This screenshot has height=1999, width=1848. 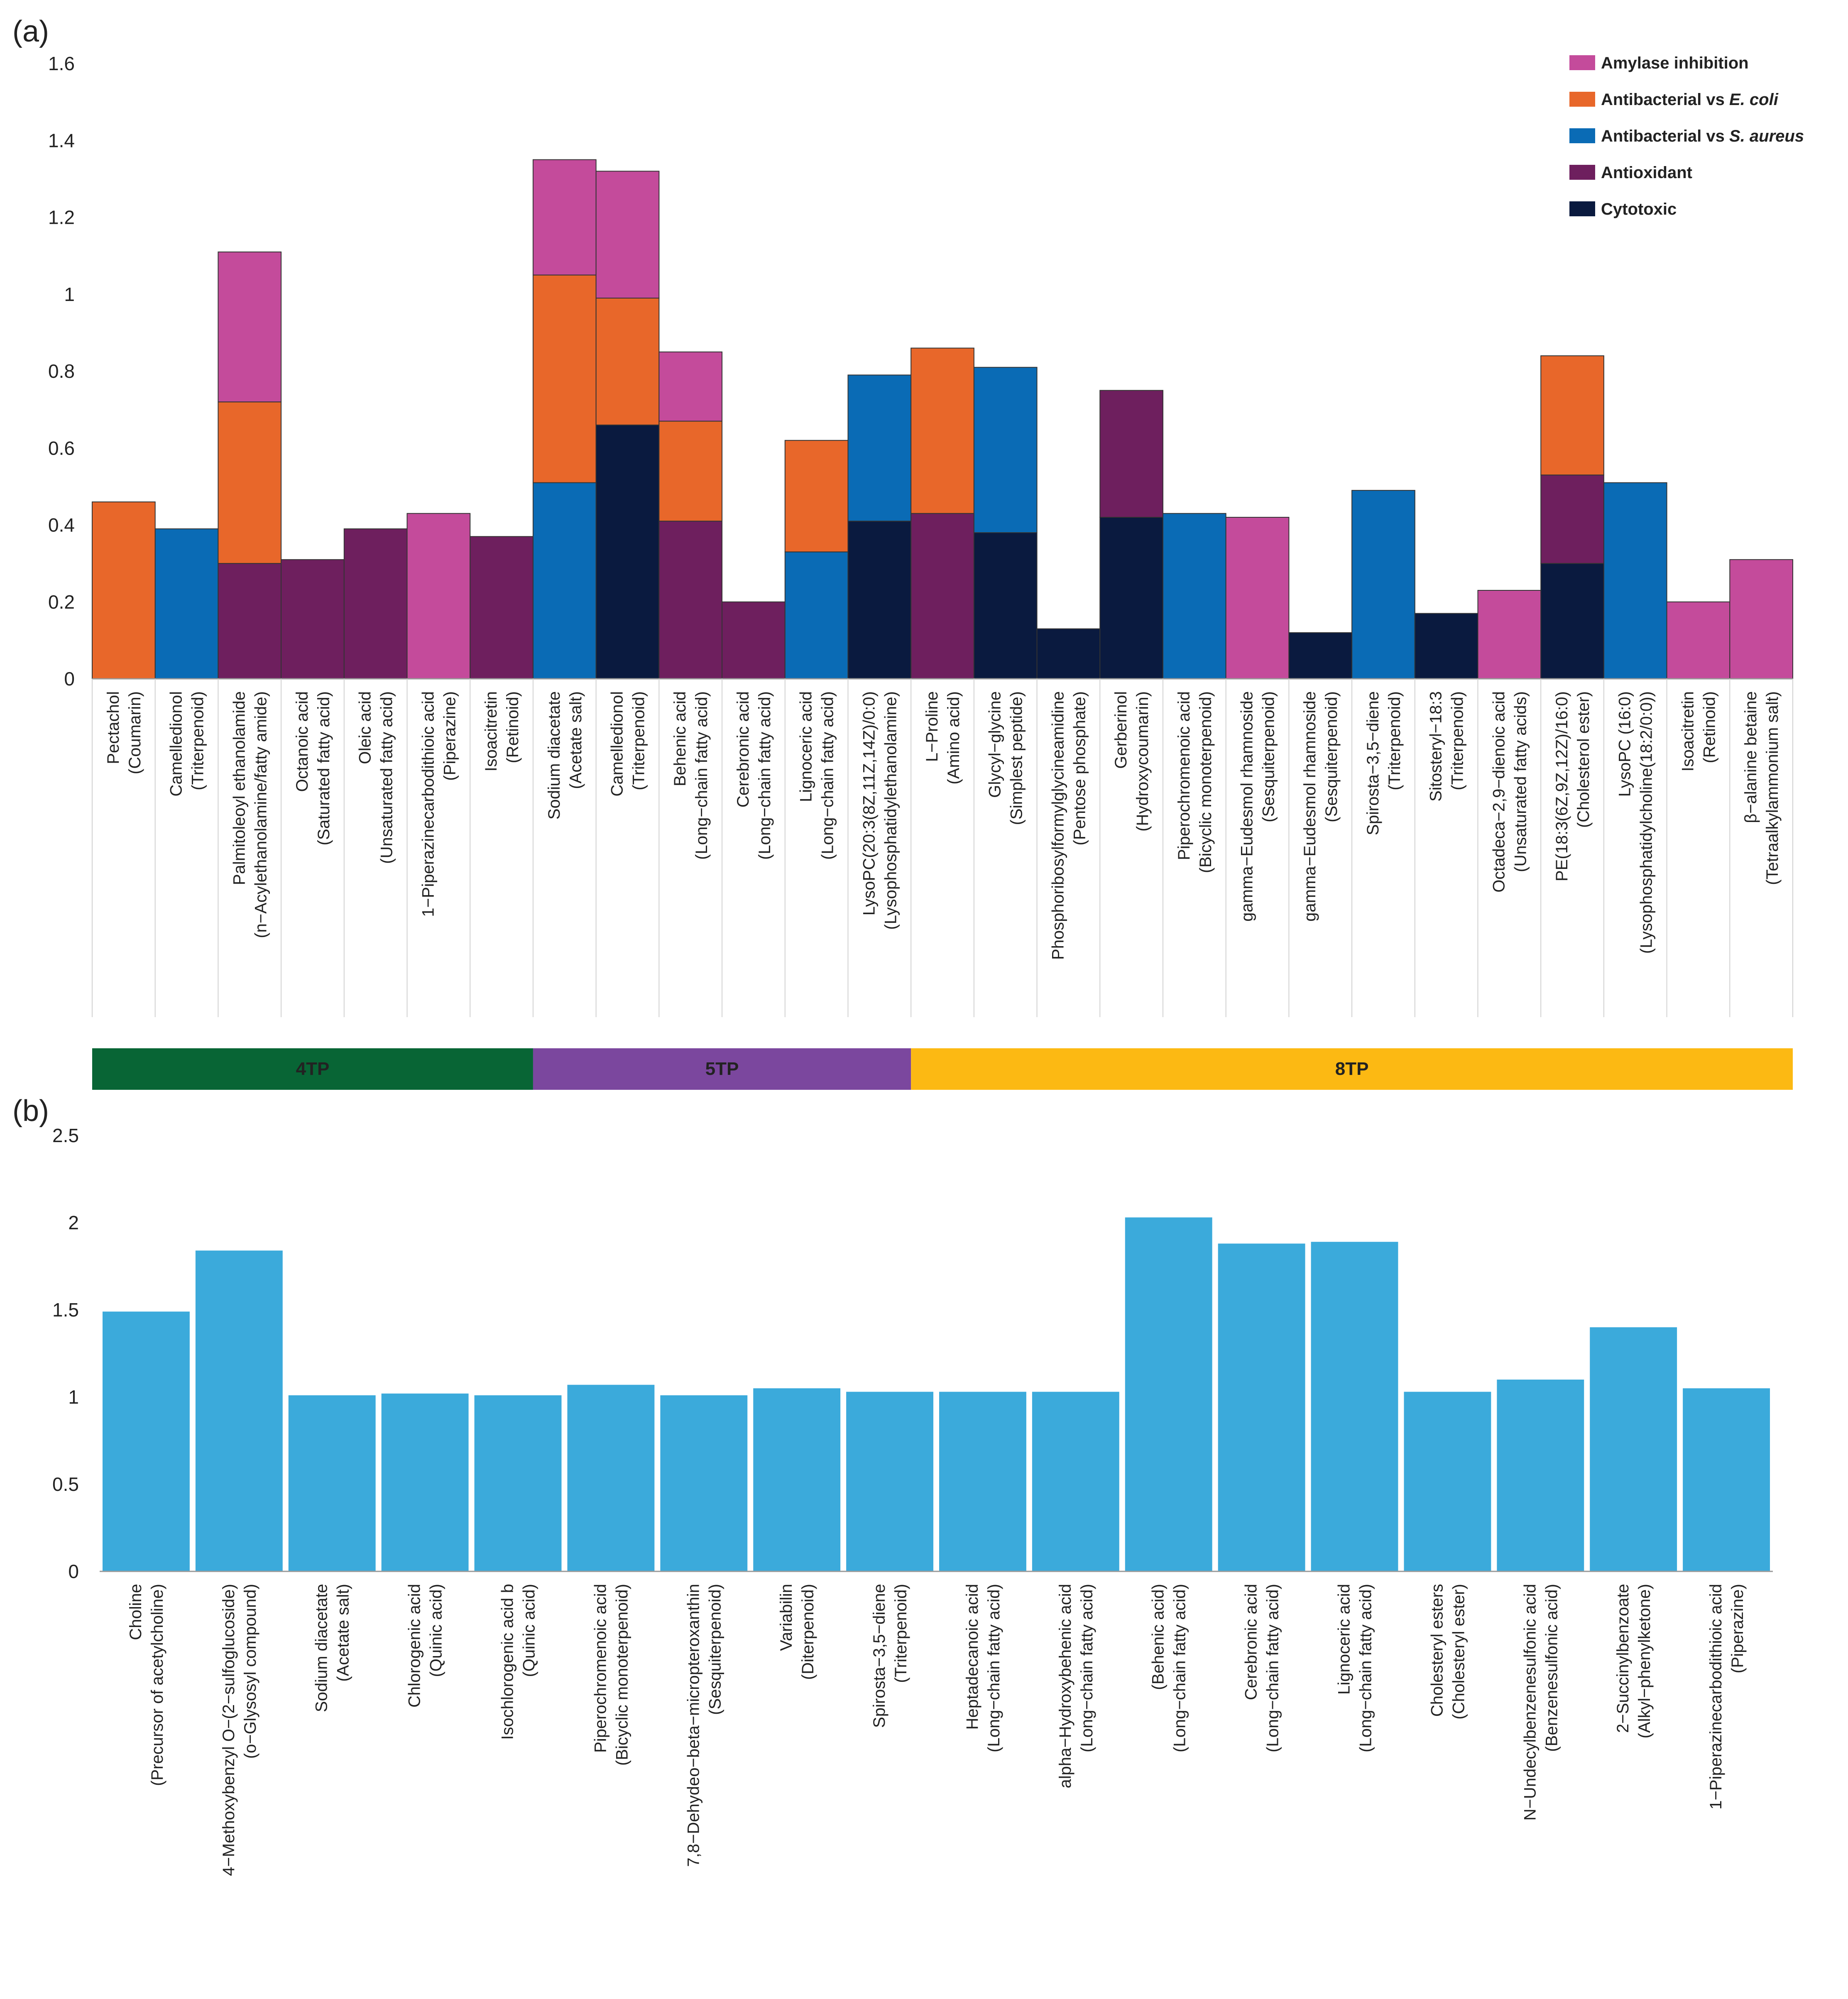 What do you see at coordinates (1716, 1697) in the screenshot?
I see `category-name: 1−Piperazinecarbodithioic acid` at bounding box center [1716, 1697].